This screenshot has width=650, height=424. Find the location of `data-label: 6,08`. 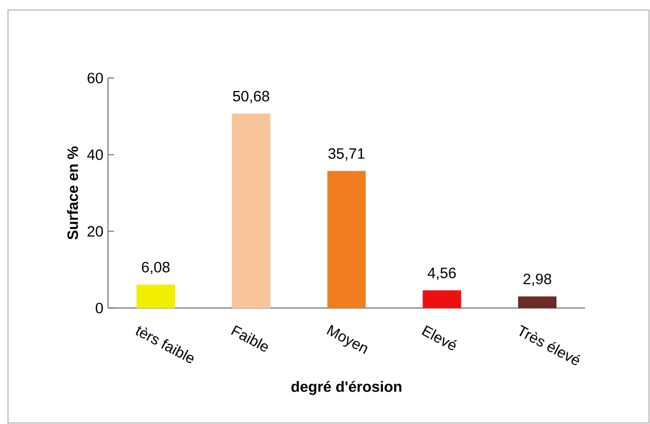

data-label: 6,08 is located at coordinates (156, 268).